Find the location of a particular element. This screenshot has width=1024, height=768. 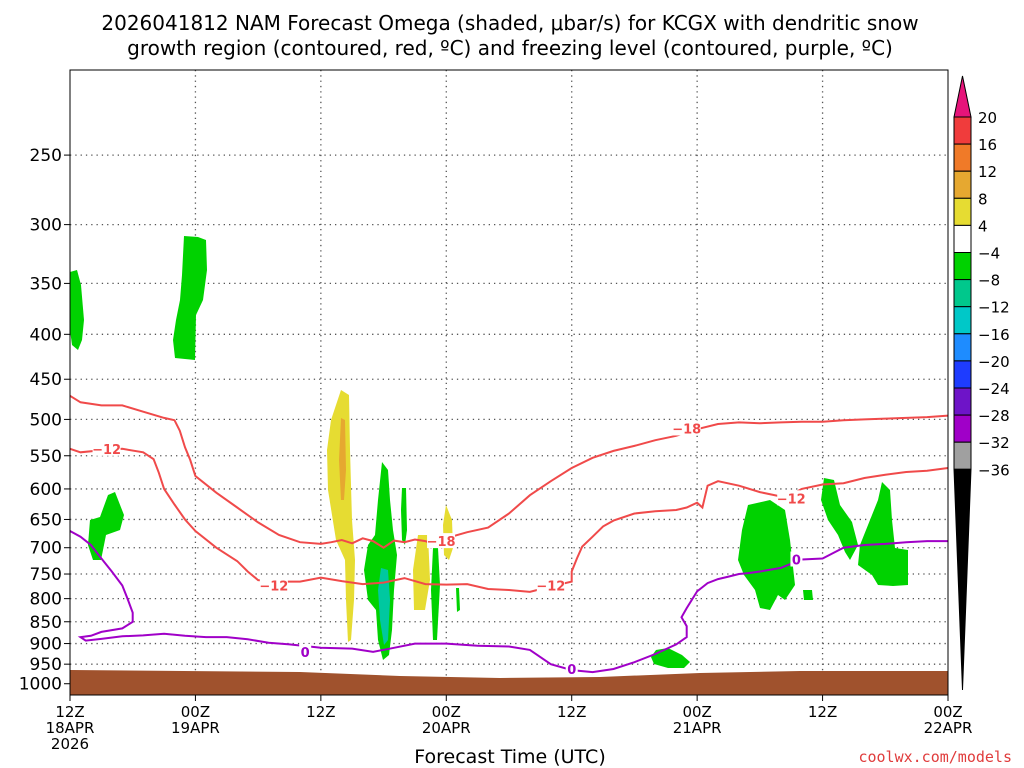

colorbar-top-arrow is located at coordinates (962, 96).